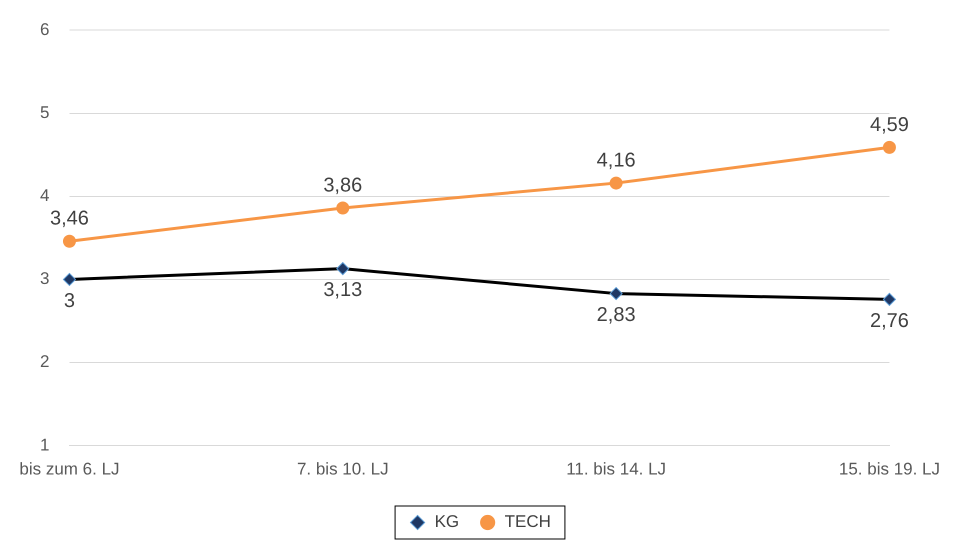 The image size is (954, 551). I want to click on x-tick-label: 7. bis 10. LJ, so click(342, 468).